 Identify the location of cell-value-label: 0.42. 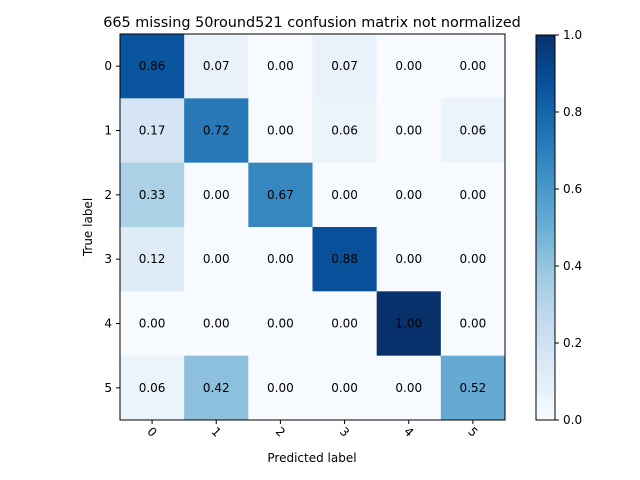
(216, 388).